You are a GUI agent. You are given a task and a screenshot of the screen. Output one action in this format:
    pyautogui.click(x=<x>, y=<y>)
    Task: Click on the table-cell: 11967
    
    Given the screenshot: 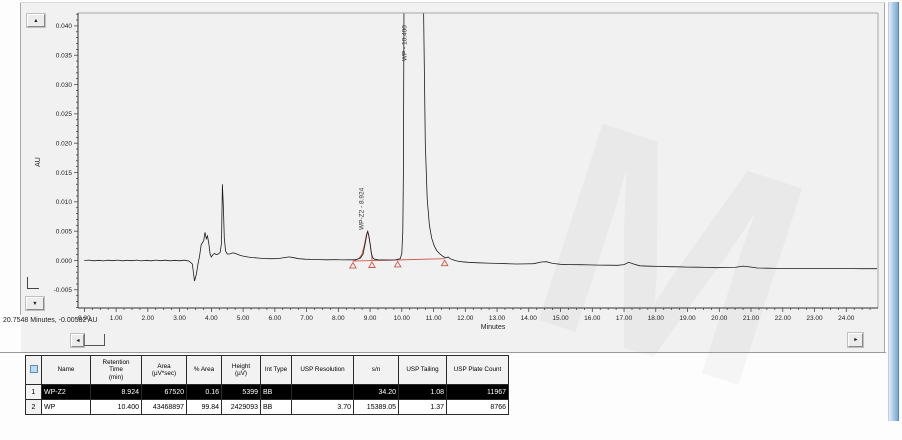 What is the action you would take?
    pyautogui.click(x=477, y=392)
    